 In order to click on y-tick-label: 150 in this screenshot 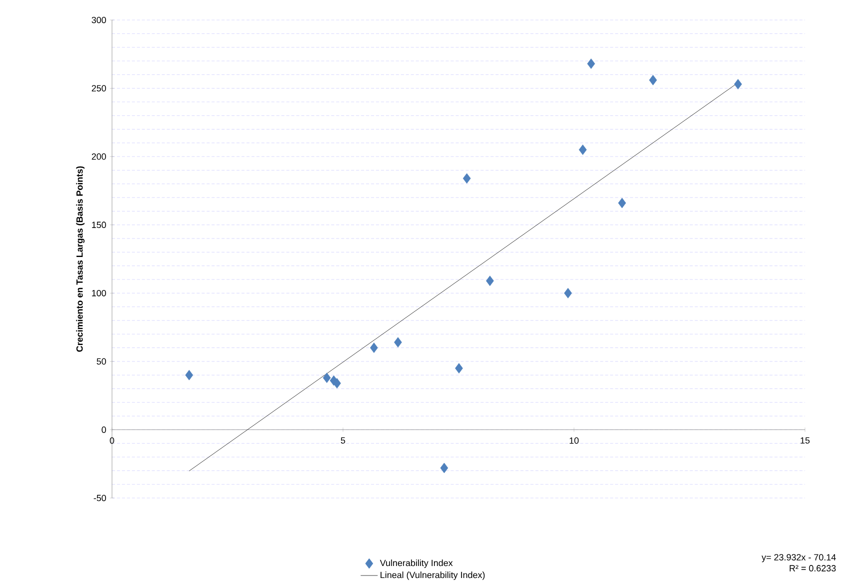, I will do `click(99, 225)`.